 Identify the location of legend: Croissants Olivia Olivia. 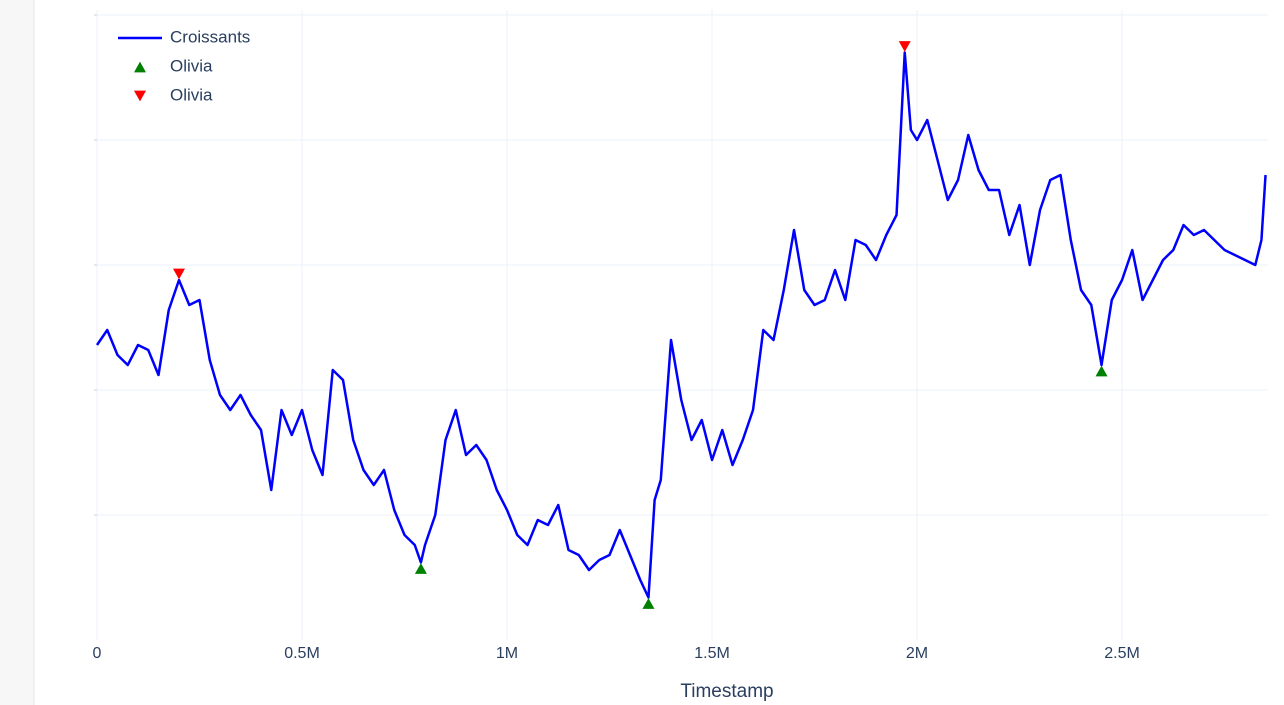
(184, 65).